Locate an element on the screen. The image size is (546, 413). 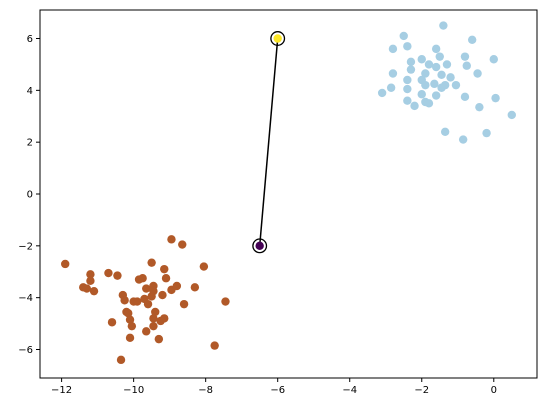
connecting-line is located at coordinates (268, 142).